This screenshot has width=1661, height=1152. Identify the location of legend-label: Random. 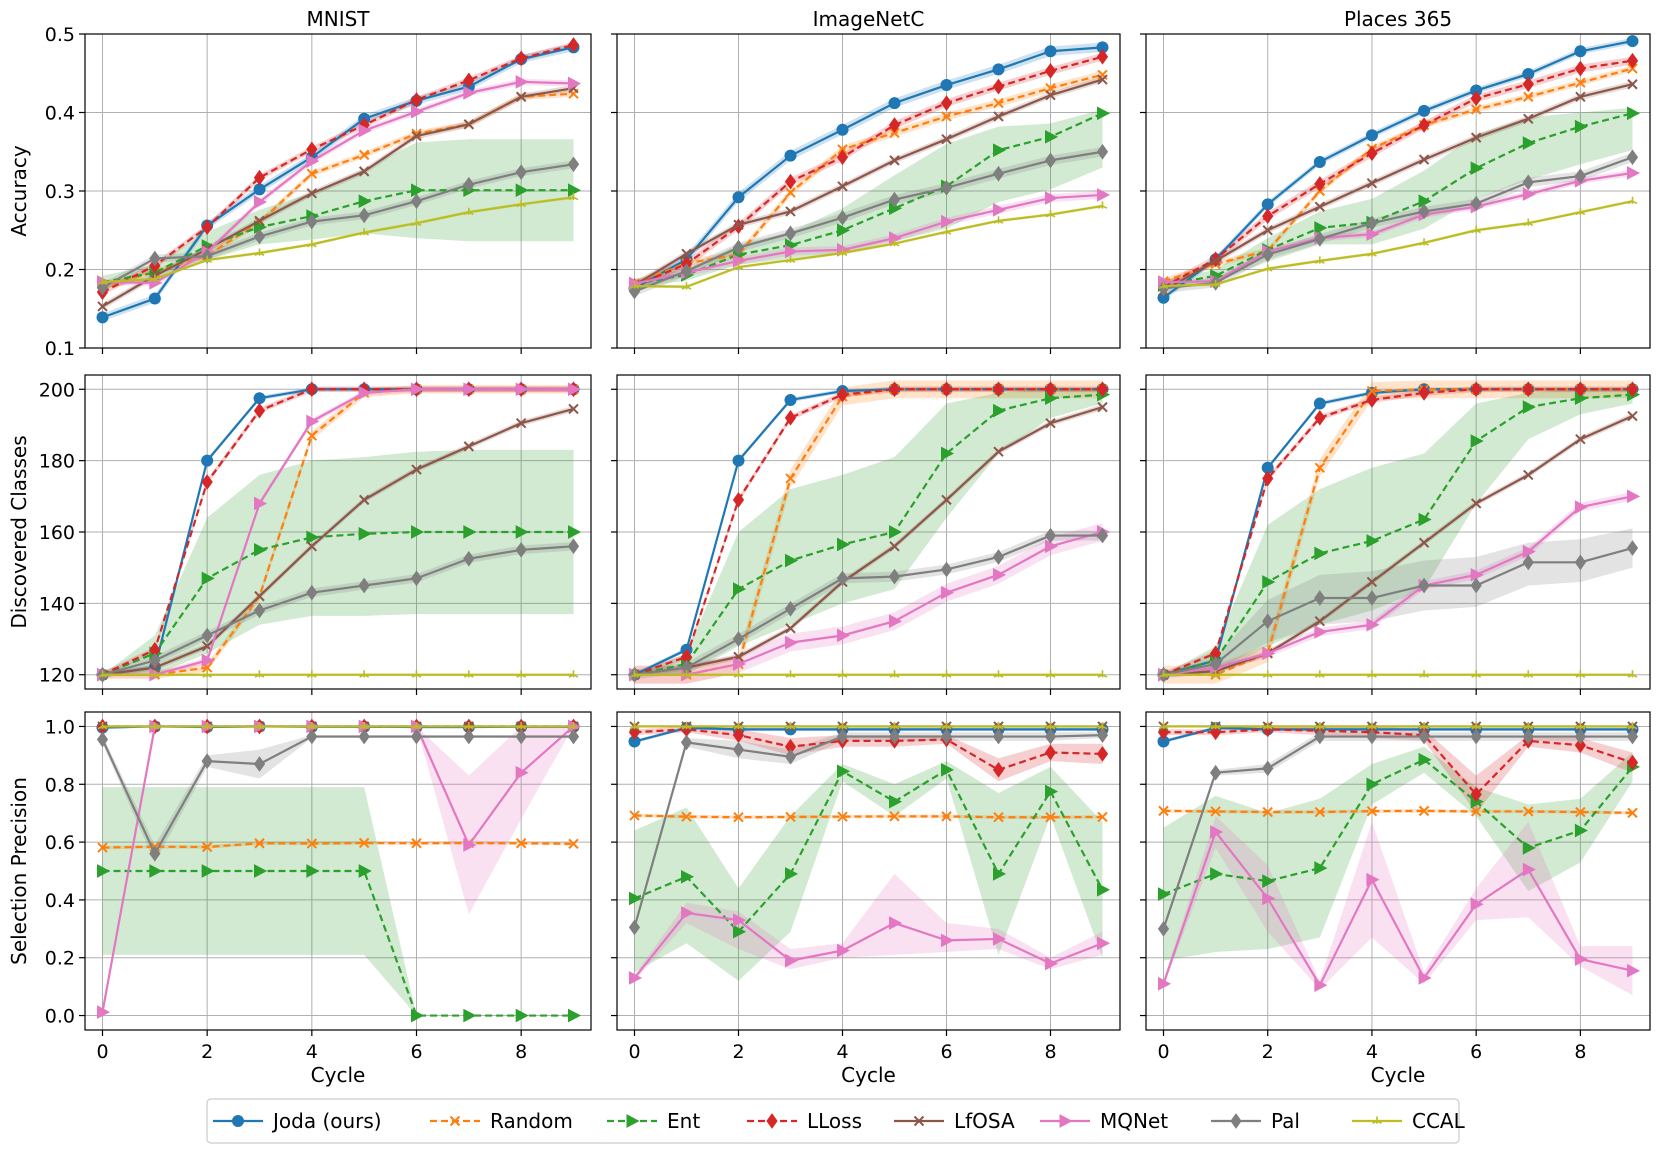
(531, 1121).